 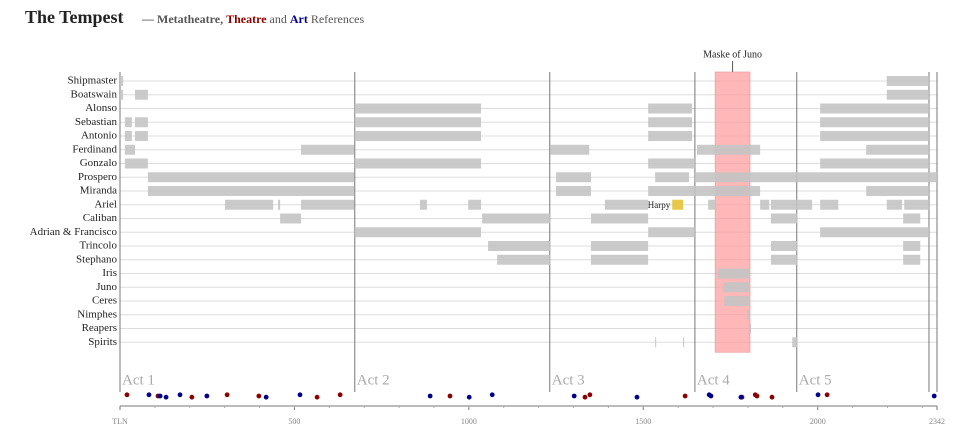 What do you see at coordinates (138, 380) in the screenshot?
I see `act-label: Act 1` at bounding box center [138, 380].